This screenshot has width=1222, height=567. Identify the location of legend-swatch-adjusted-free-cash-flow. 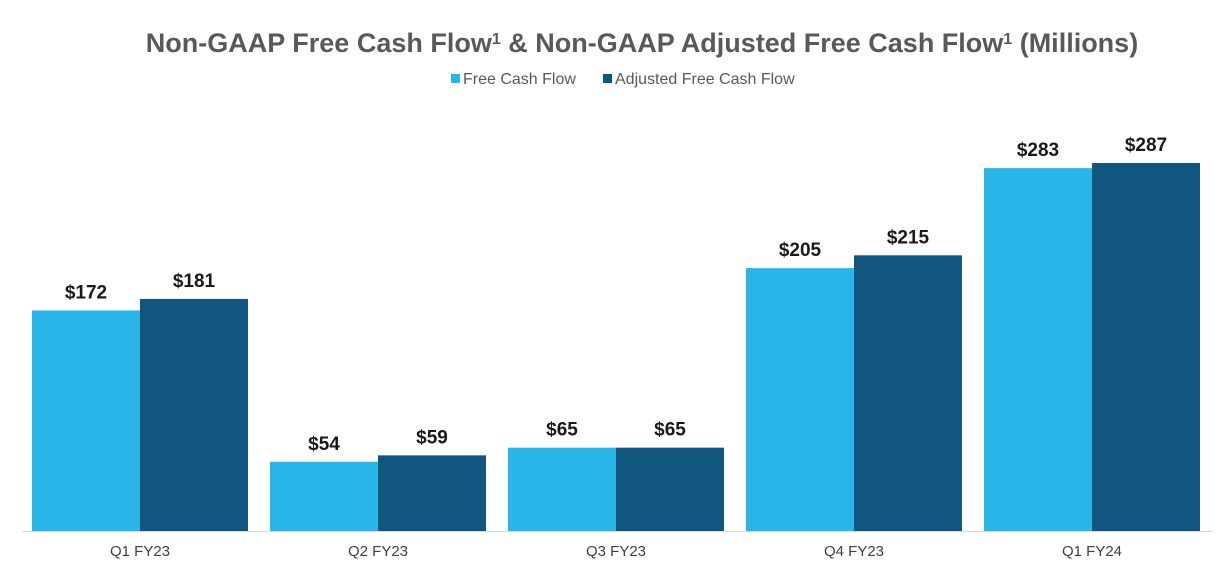
(607, 78).